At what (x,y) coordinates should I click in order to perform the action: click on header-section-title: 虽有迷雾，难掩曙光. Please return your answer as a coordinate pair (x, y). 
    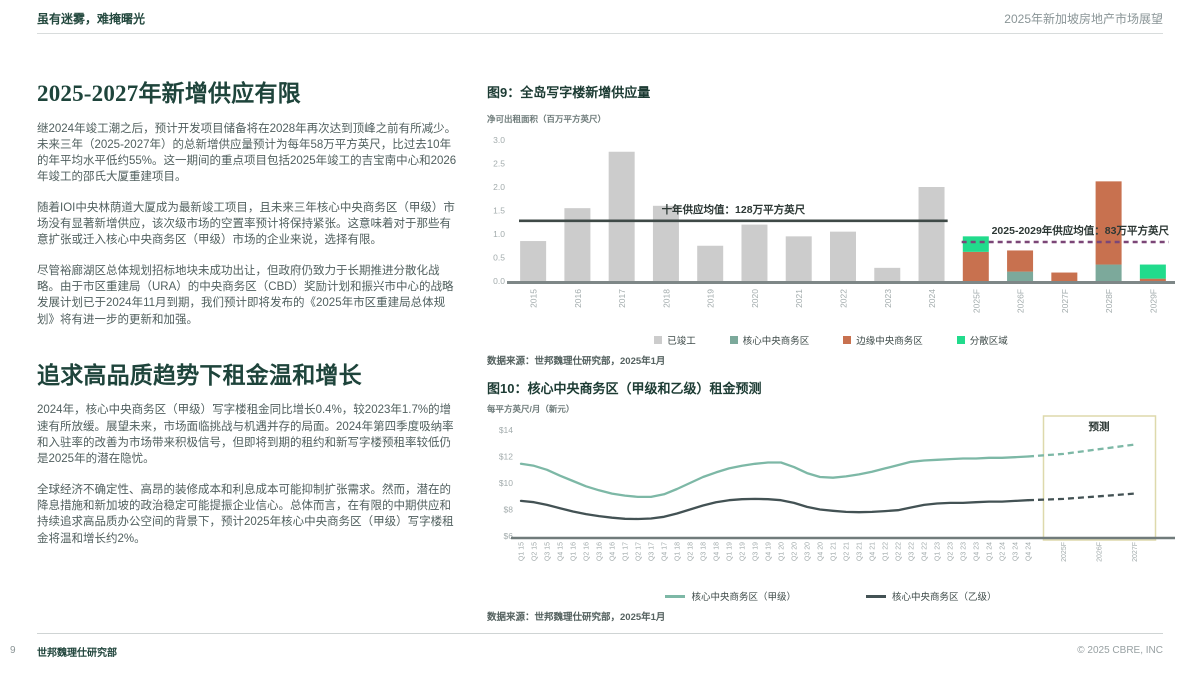
    Looking at the image, I should click on (91, 19).